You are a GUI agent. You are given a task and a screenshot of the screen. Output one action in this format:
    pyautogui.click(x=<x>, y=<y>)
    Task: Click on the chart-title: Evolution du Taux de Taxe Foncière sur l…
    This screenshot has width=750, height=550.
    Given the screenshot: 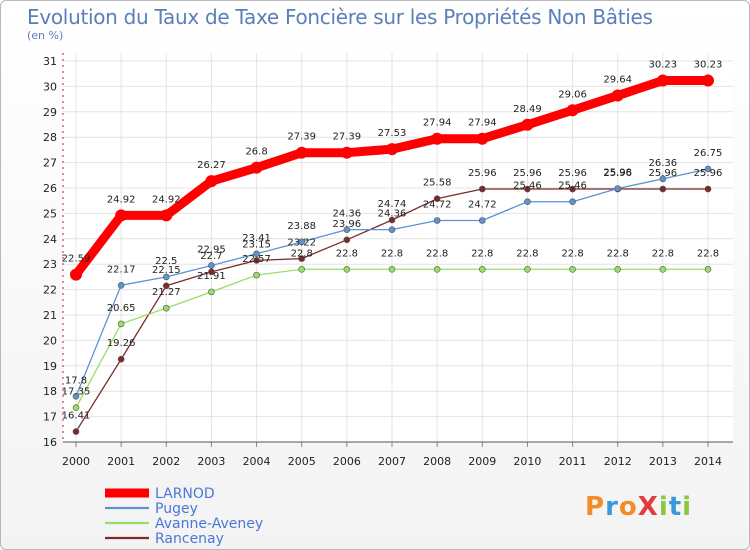 What is the action you would take?
    pyautogui.click(x=340, y=17)
    